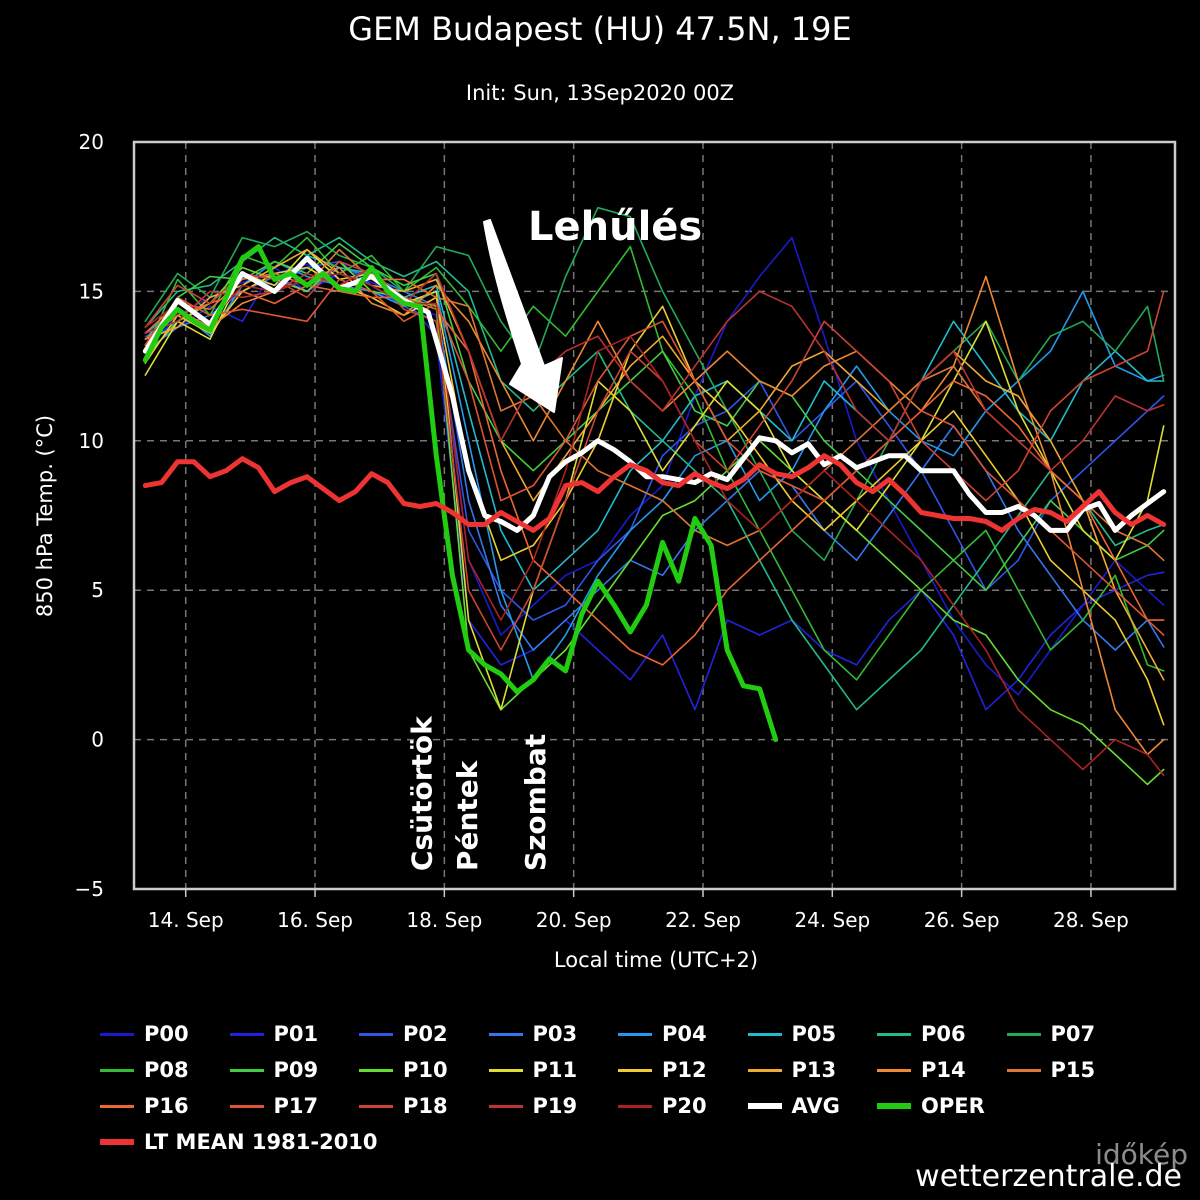  What do you see at coordinates (703, 920) in the screenshot?
I see `x-tick-label-4: 22. Sep` at bounding box center [703, 920].